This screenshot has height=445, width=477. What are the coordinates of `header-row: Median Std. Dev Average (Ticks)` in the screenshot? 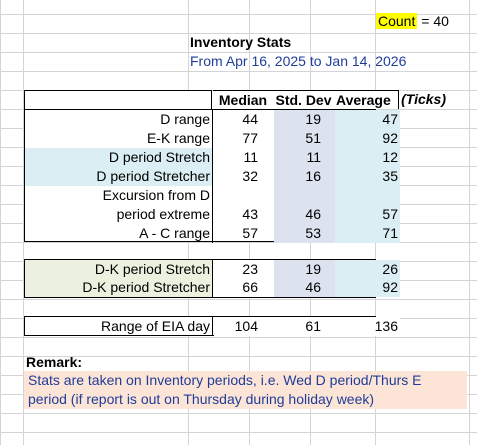 It's located at (250, 99).